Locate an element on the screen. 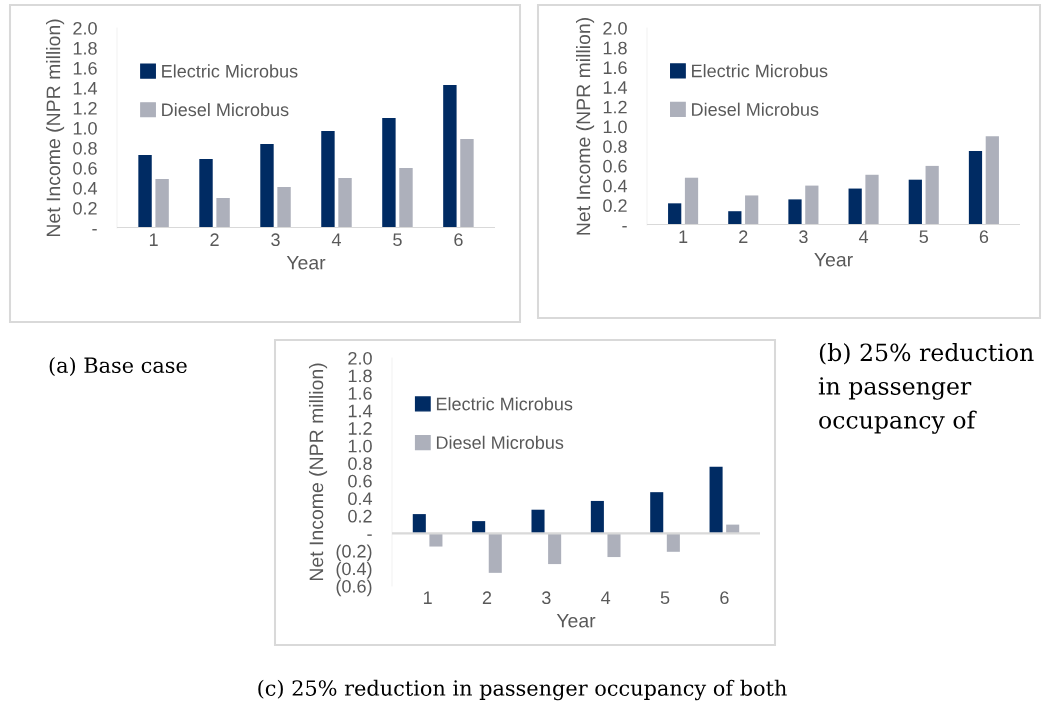 This screenshot has width=1043, height=706. y-tick-label: (0.6) is located at coordinates (354, 588).